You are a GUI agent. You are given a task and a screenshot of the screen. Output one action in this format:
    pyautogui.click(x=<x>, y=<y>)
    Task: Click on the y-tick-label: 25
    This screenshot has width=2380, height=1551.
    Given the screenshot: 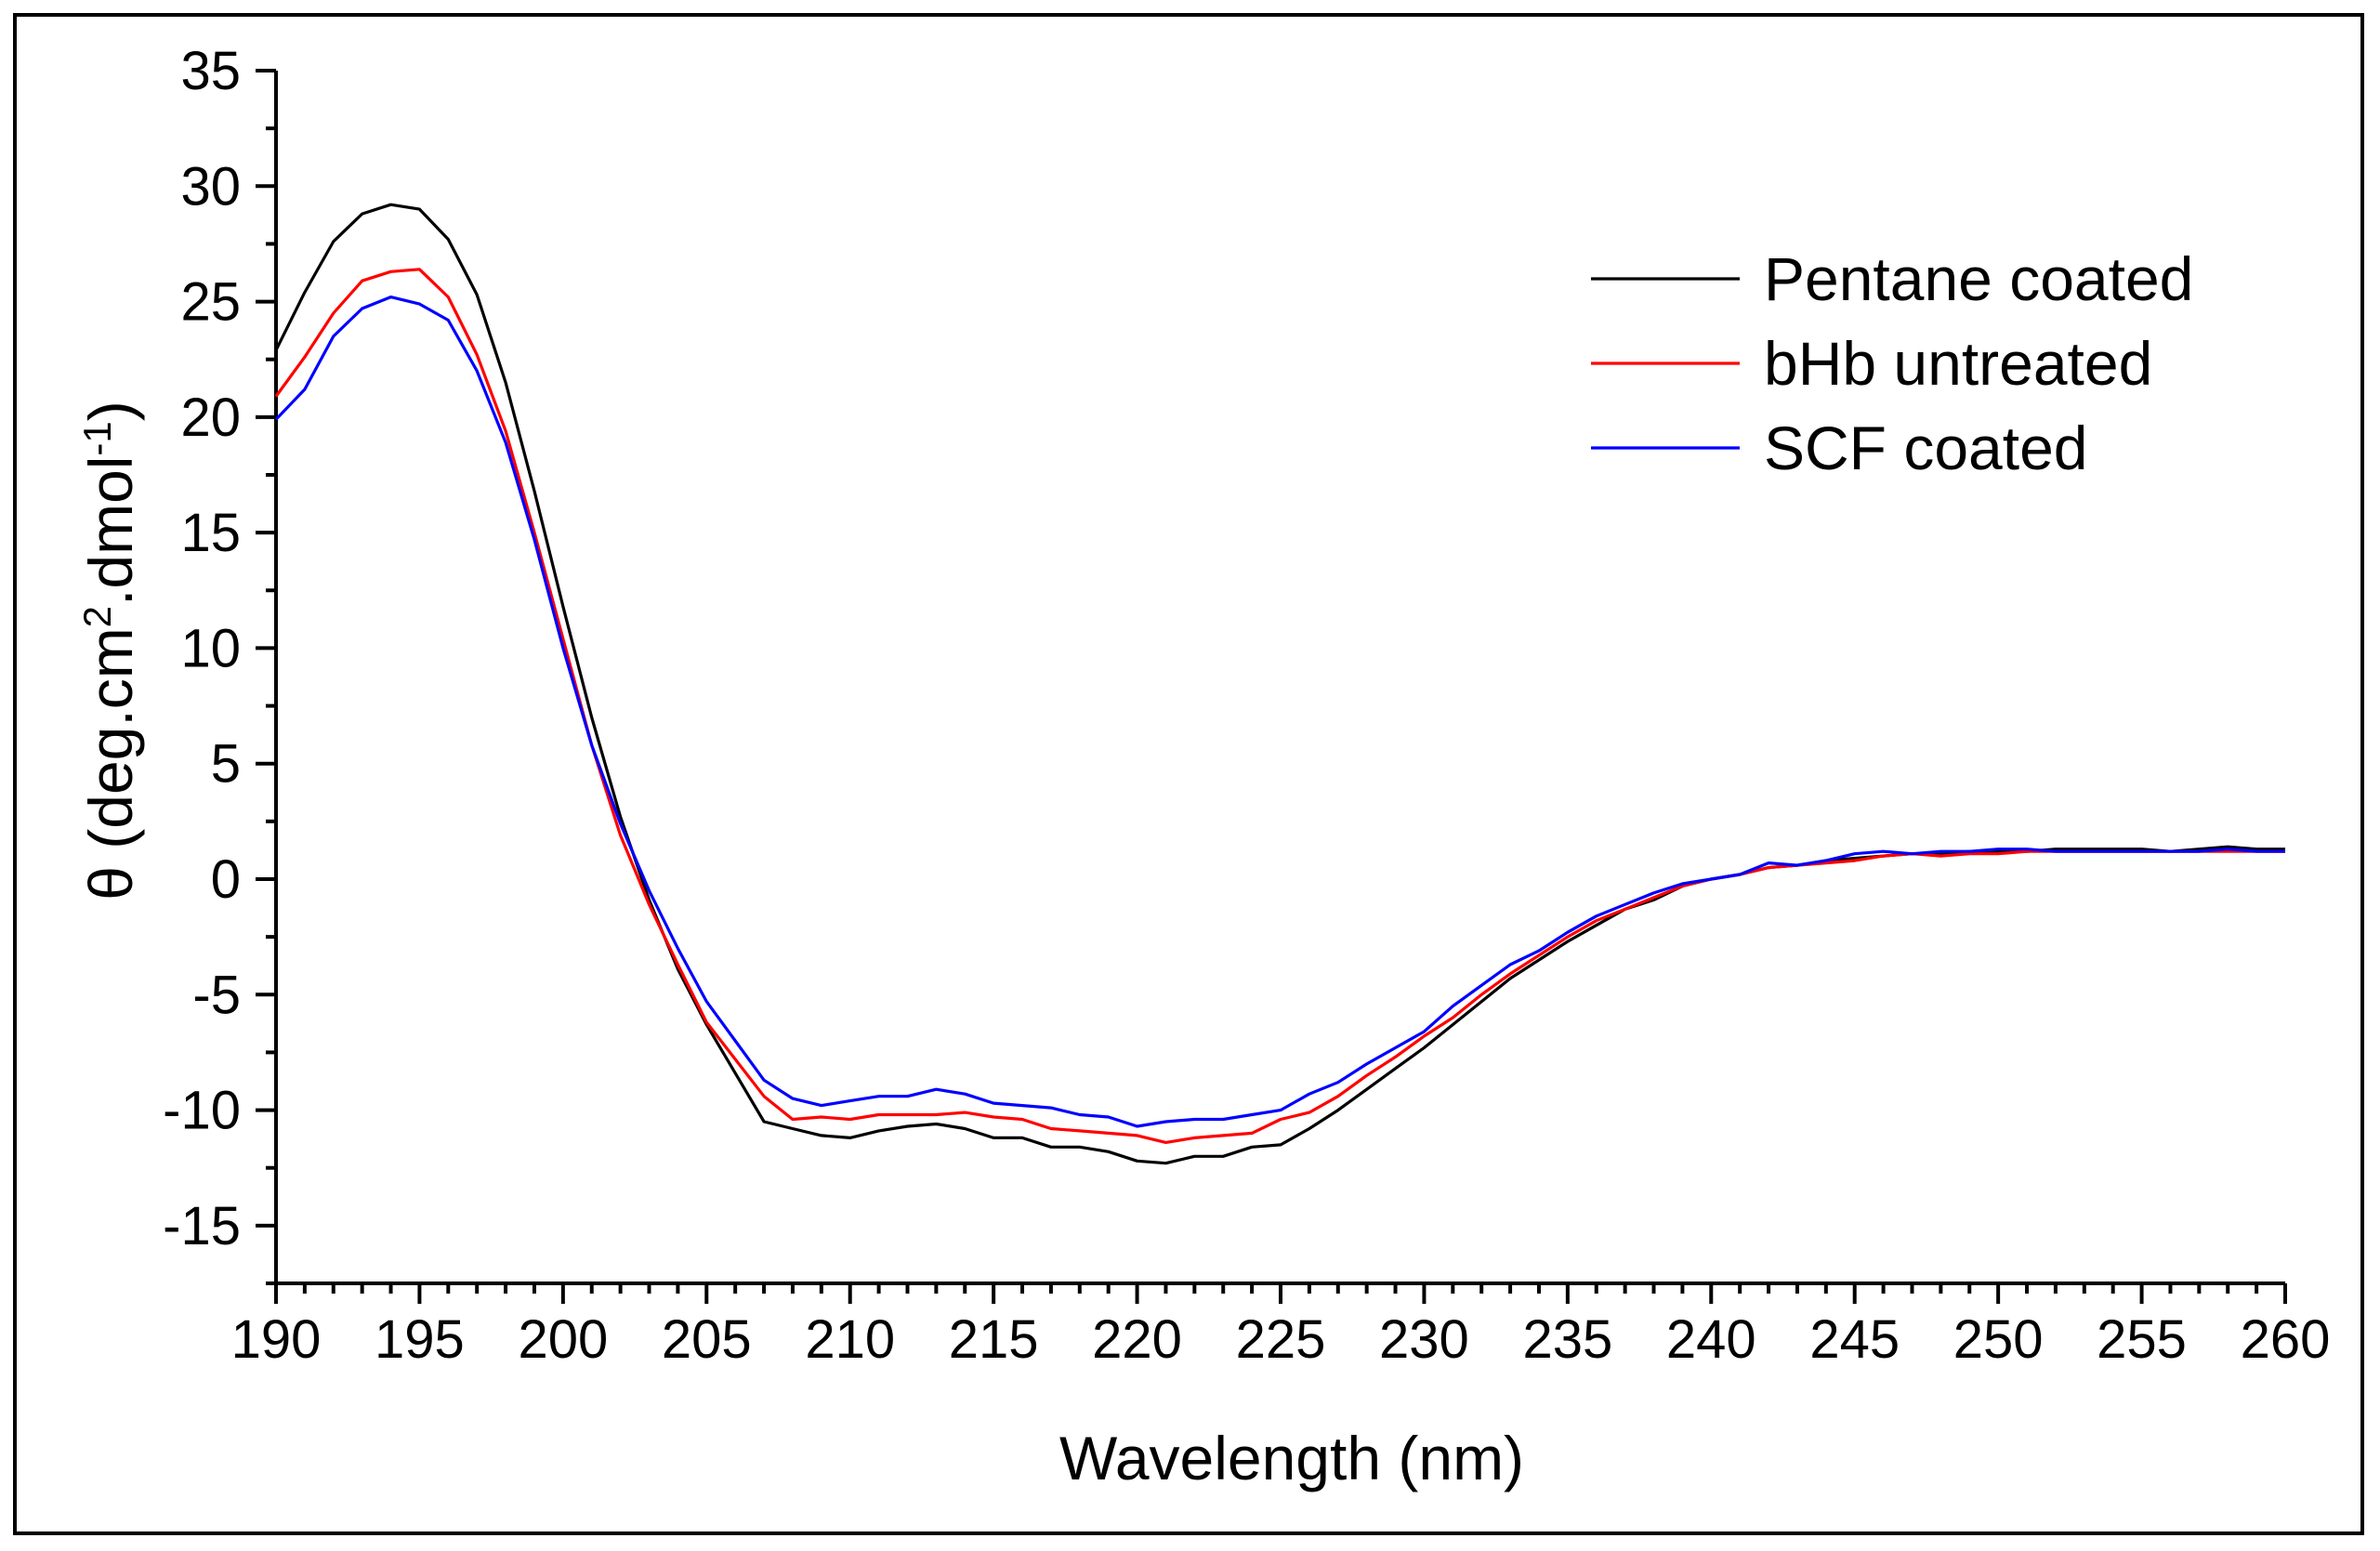 What is the action you would take?
    pyautogui.click(x=210, y=303)
    